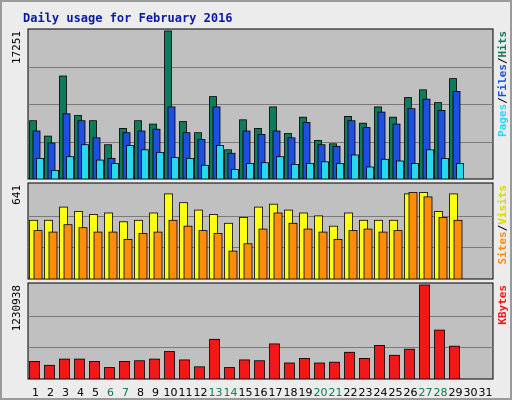 The height and width of the screenshot is (402, 512). Describe the element at coordinates (426, 392) in the screenshot. I see `x-tick-label: 27` at that location.